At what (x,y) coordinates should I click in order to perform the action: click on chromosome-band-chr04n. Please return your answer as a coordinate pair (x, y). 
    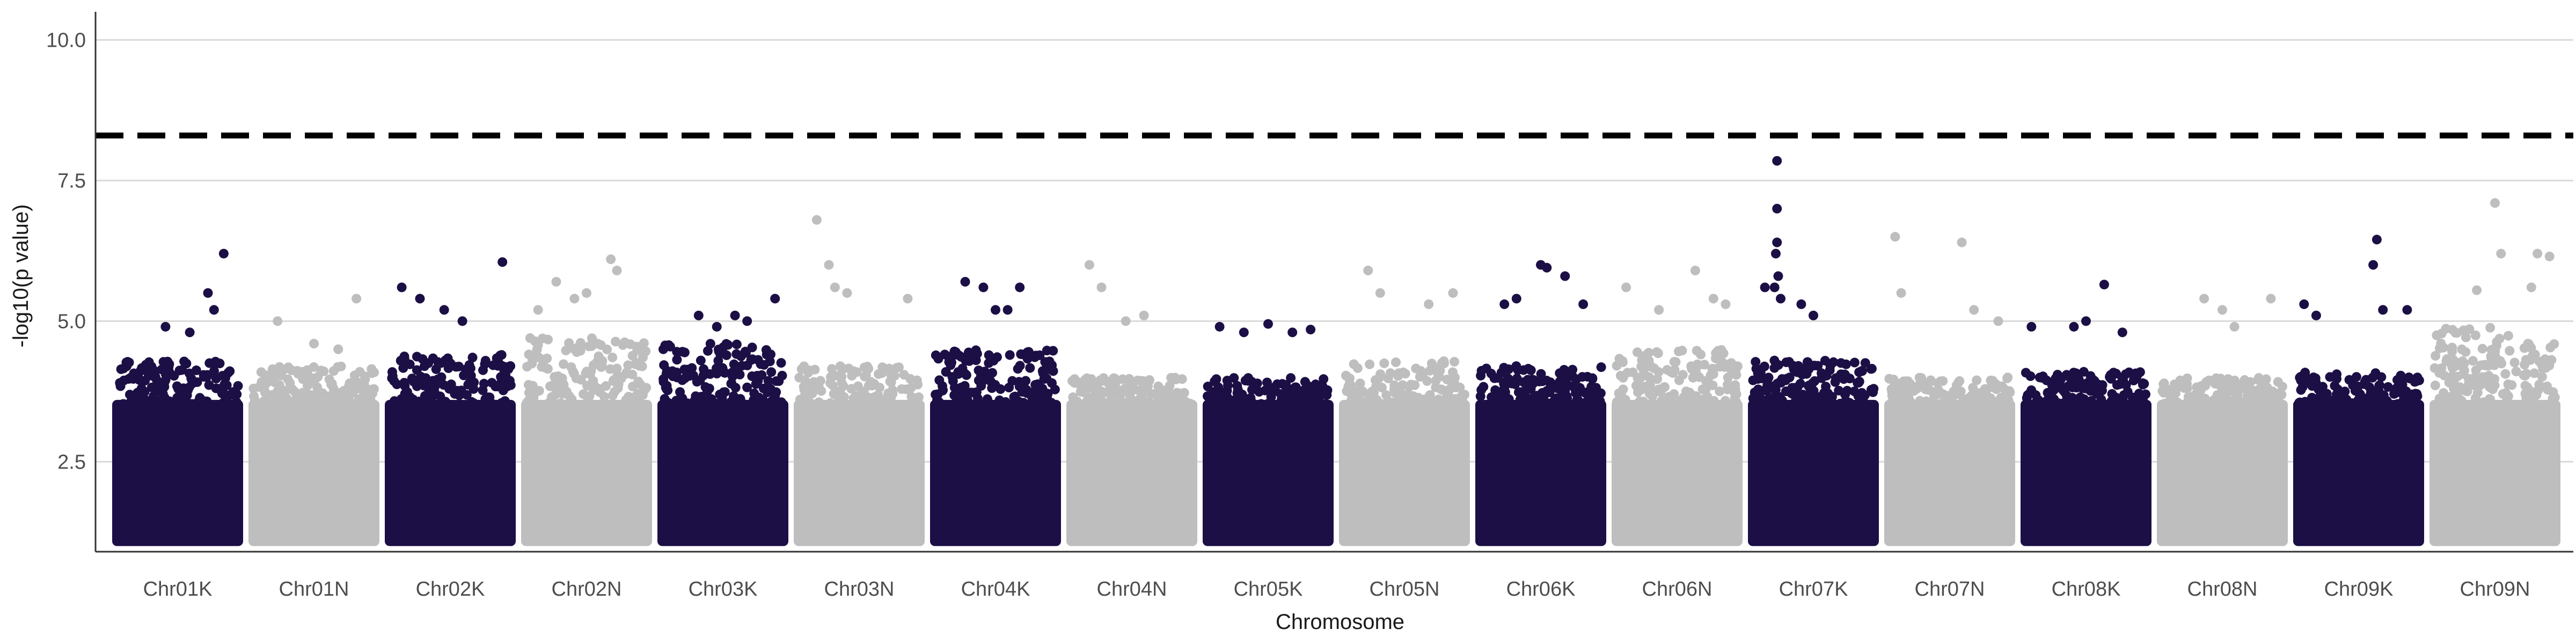
    Looking at the image, I should click on (1131, 403).